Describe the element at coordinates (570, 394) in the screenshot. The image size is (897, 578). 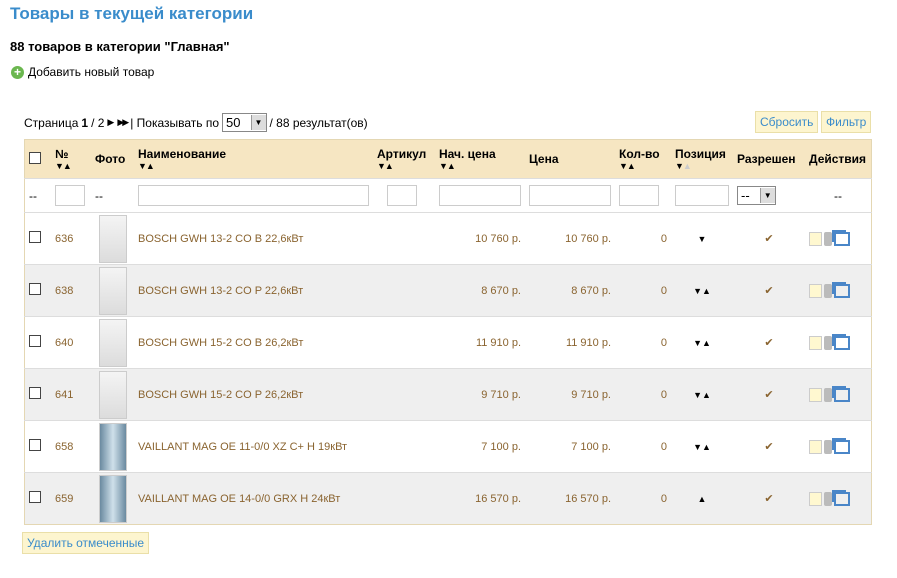
I see `price: 9 710 р.` at that location.